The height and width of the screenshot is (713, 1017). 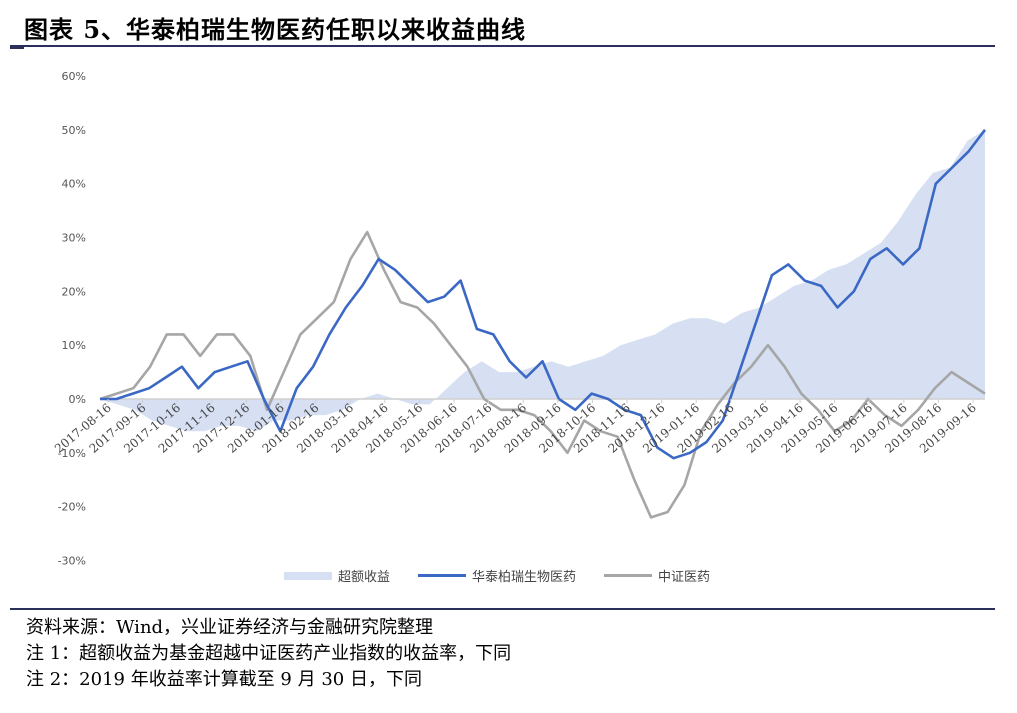 What do you see at coordinates (224, 679) in the screenshot?
I see `note-2: 注 2：2019 年收益率计算截至 9 月 30 日，下同` at bounding box center [224, 679].